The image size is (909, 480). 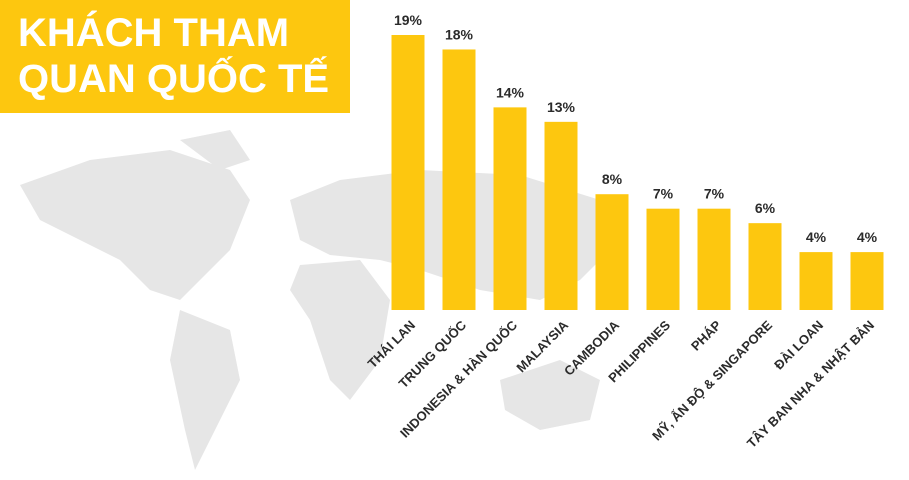 I want to click on x-tick-label: PHÁP, so click(x=706, y=335).